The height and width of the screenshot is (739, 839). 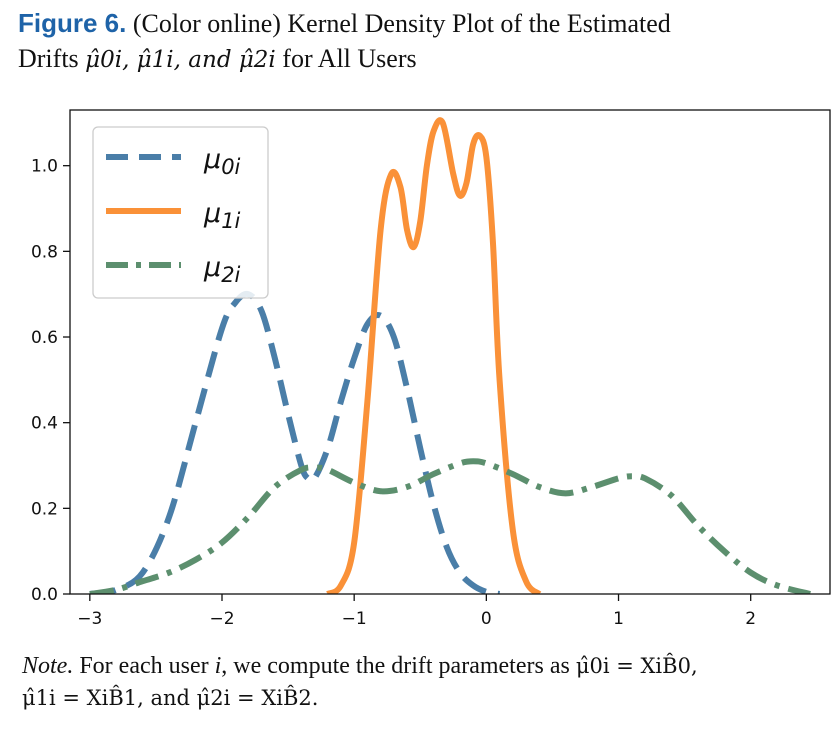 What do you see at coordinates (636, 666) in the screenshot?
I see `note-formula-a: μ̂0i = XiB̂0,` at bounding box center [636, 666].